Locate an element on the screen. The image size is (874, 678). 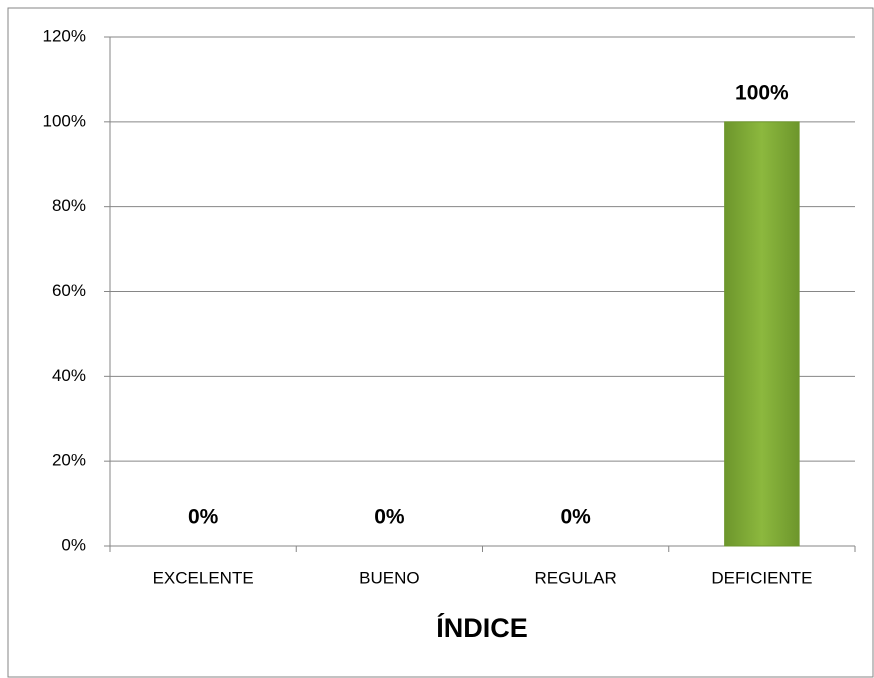
y-tick-label: 20% is located at coordinates (69, 460).